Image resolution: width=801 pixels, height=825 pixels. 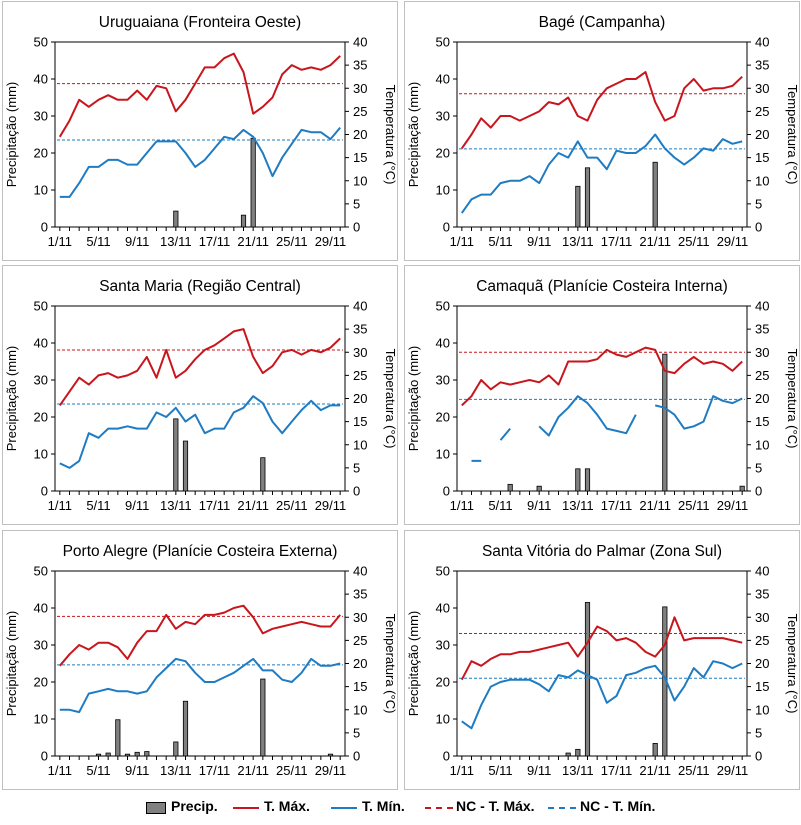 I want to click on legend-nc-tmin-label: NC - T. Mín., so click(x=618, y=806).